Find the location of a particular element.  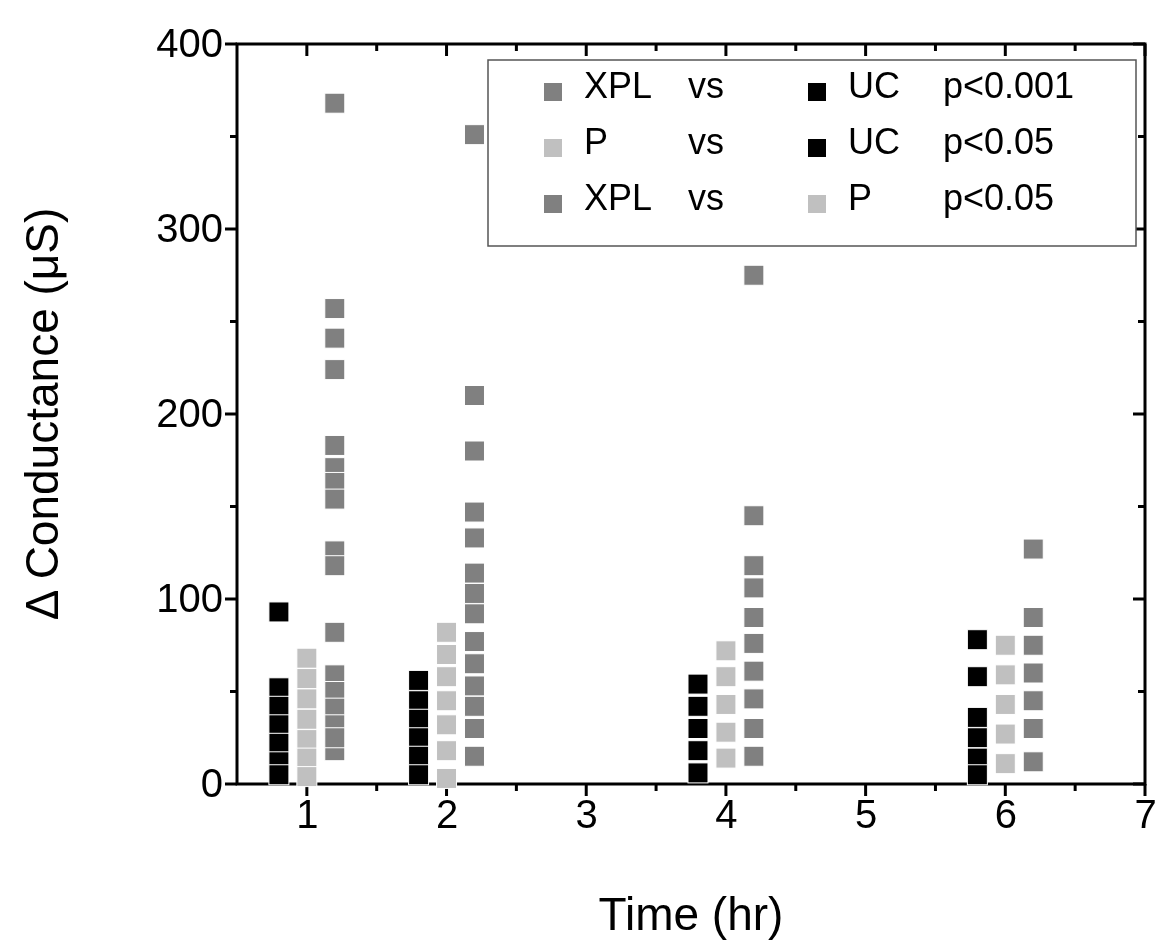

y-tick-label: 100 is located at coordinates (189, 598).